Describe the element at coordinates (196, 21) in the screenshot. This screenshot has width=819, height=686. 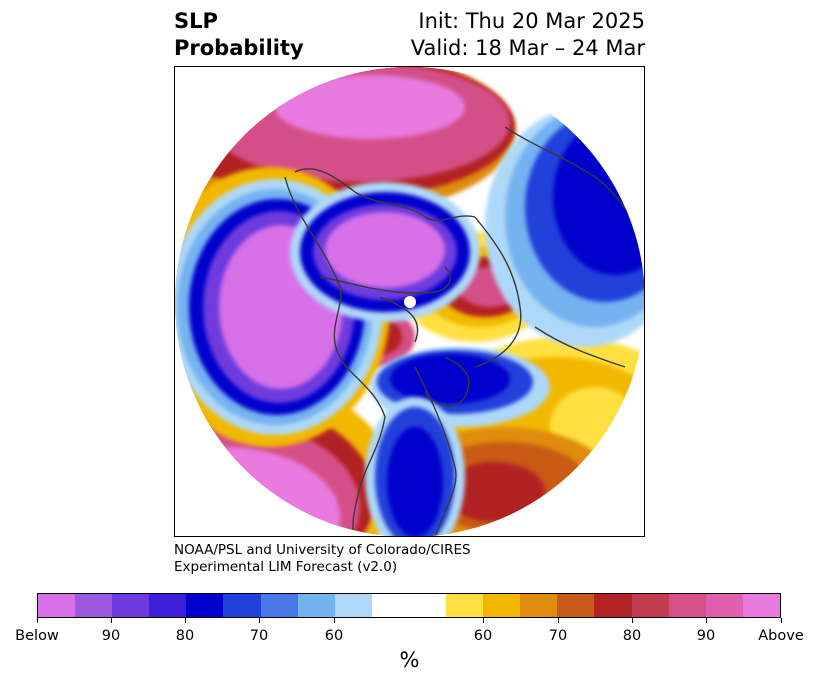
I see `title-variable: SLP` at that location.